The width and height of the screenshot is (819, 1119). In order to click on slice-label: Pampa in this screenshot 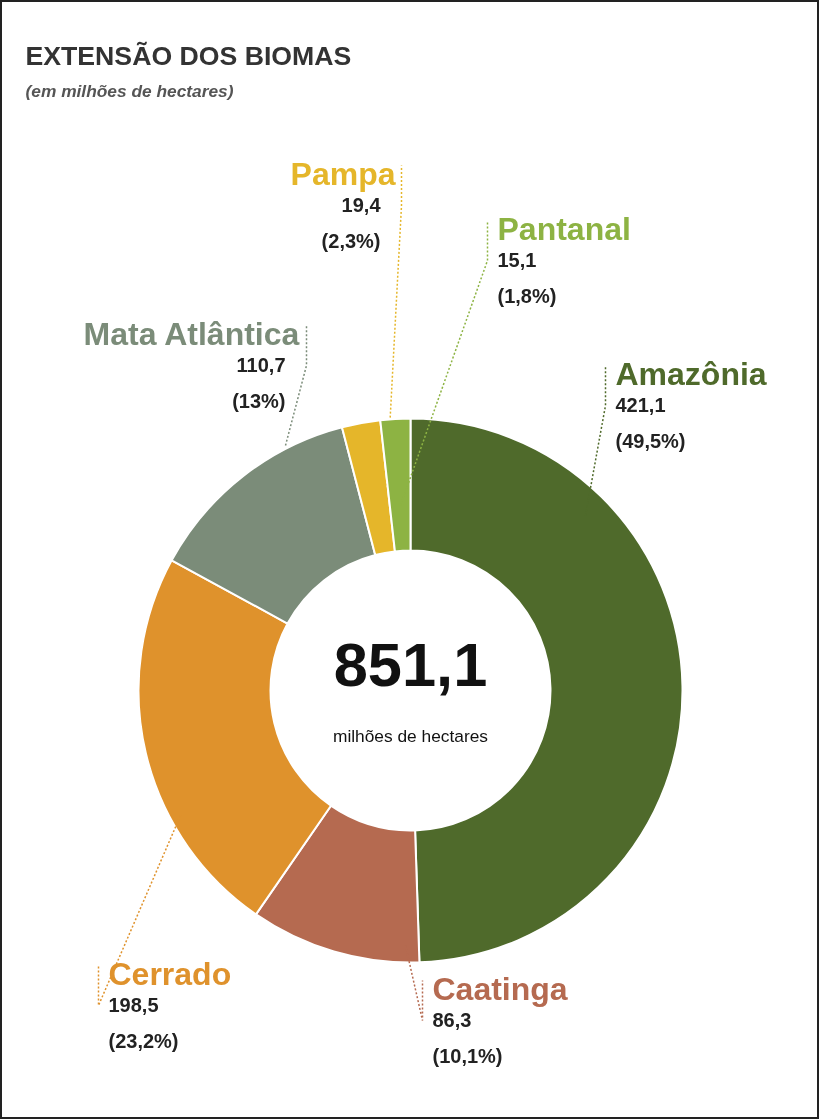, I will do `click(343, 173)`.